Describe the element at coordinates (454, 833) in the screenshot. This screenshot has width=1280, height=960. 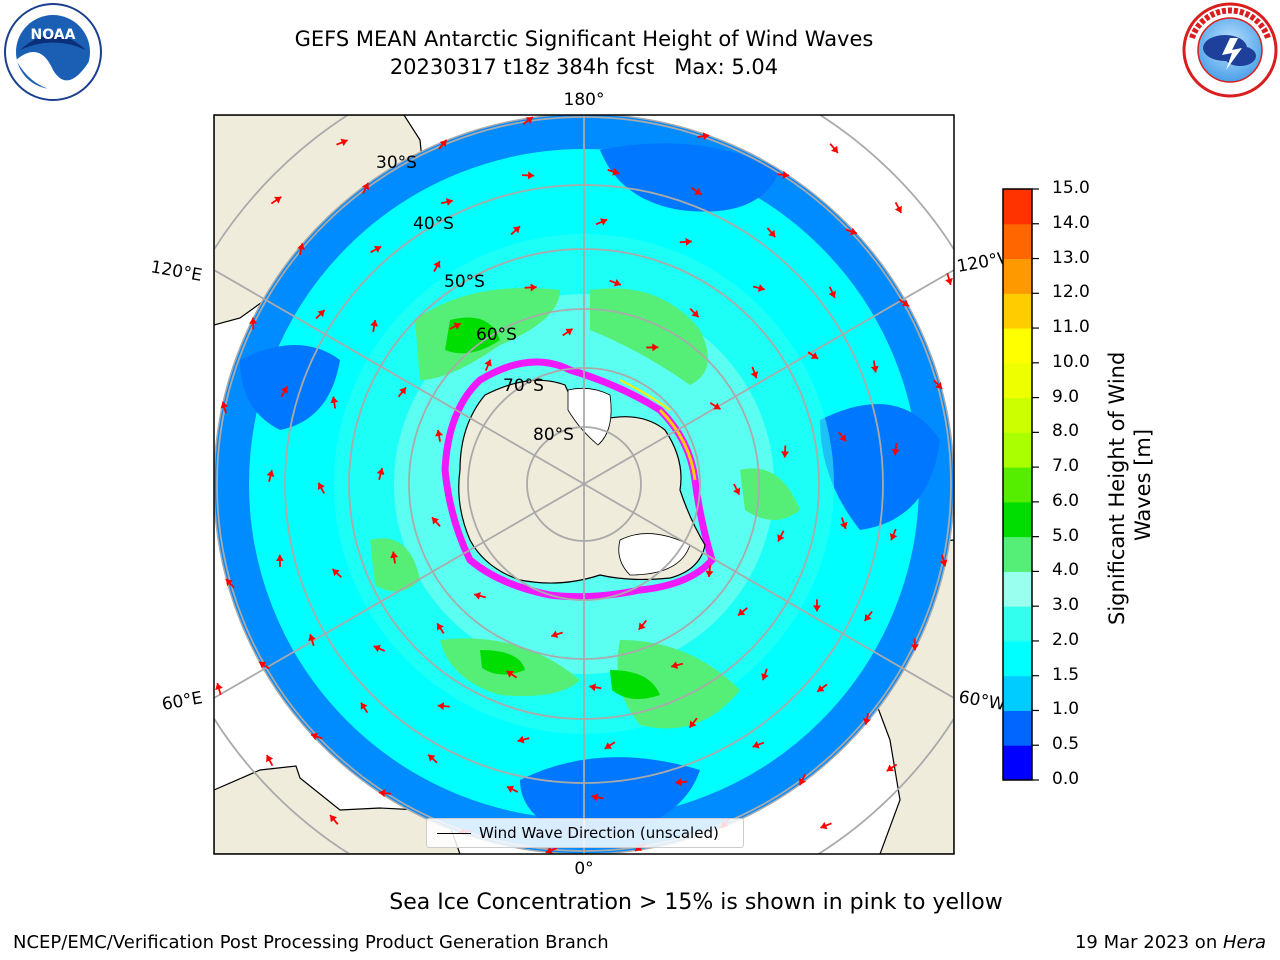
I see `legend-line-icon` at that location.